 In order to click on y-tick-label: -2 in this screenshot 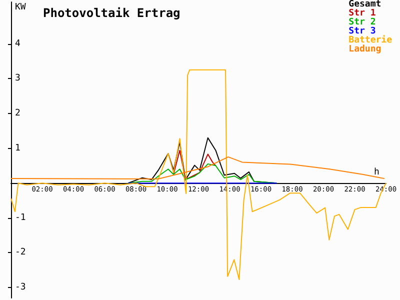, I will do `click(20, 253)`.